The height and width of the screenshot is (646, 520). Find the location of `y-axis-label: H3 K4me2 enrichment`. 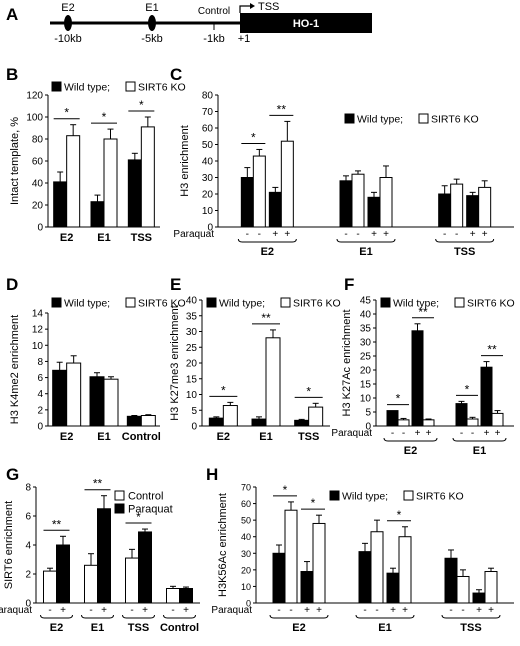

y-axis-label: H3 K4me2 enrichment is located at coordinates (15, 369).